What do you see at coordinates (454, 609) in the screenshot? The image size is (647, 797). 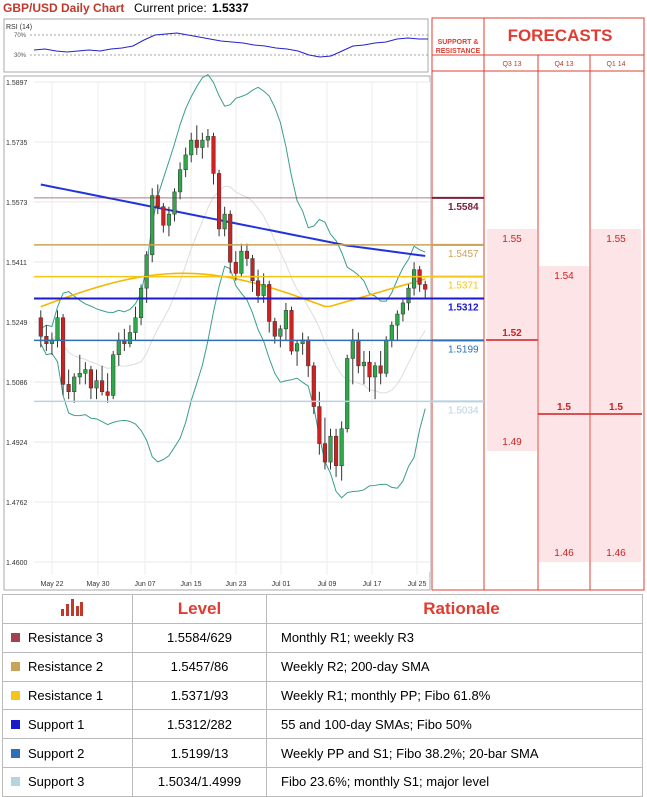 I see `table-header-rationale: Rationale` at bounding box center [454, 609].